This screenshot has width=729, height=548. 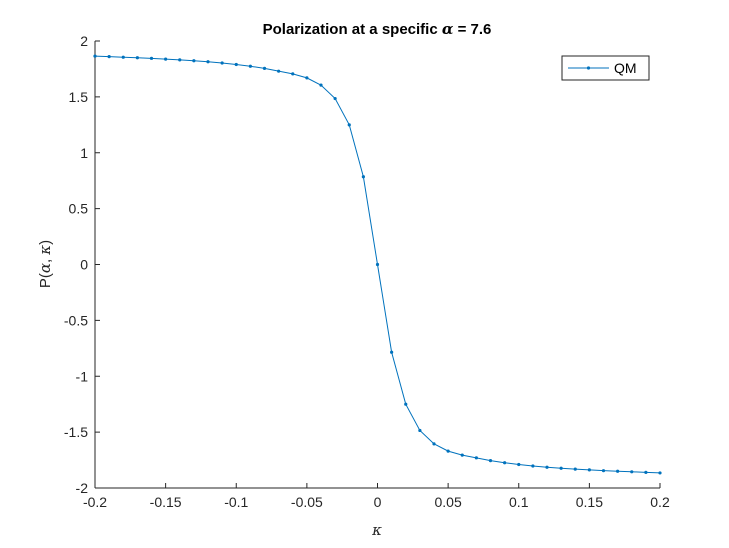 What do you see at coordinates (377, 29) in the screenshot?
I see `chart-title: Polarization at a specific α = 7.6` at bounding box center [377, 29].